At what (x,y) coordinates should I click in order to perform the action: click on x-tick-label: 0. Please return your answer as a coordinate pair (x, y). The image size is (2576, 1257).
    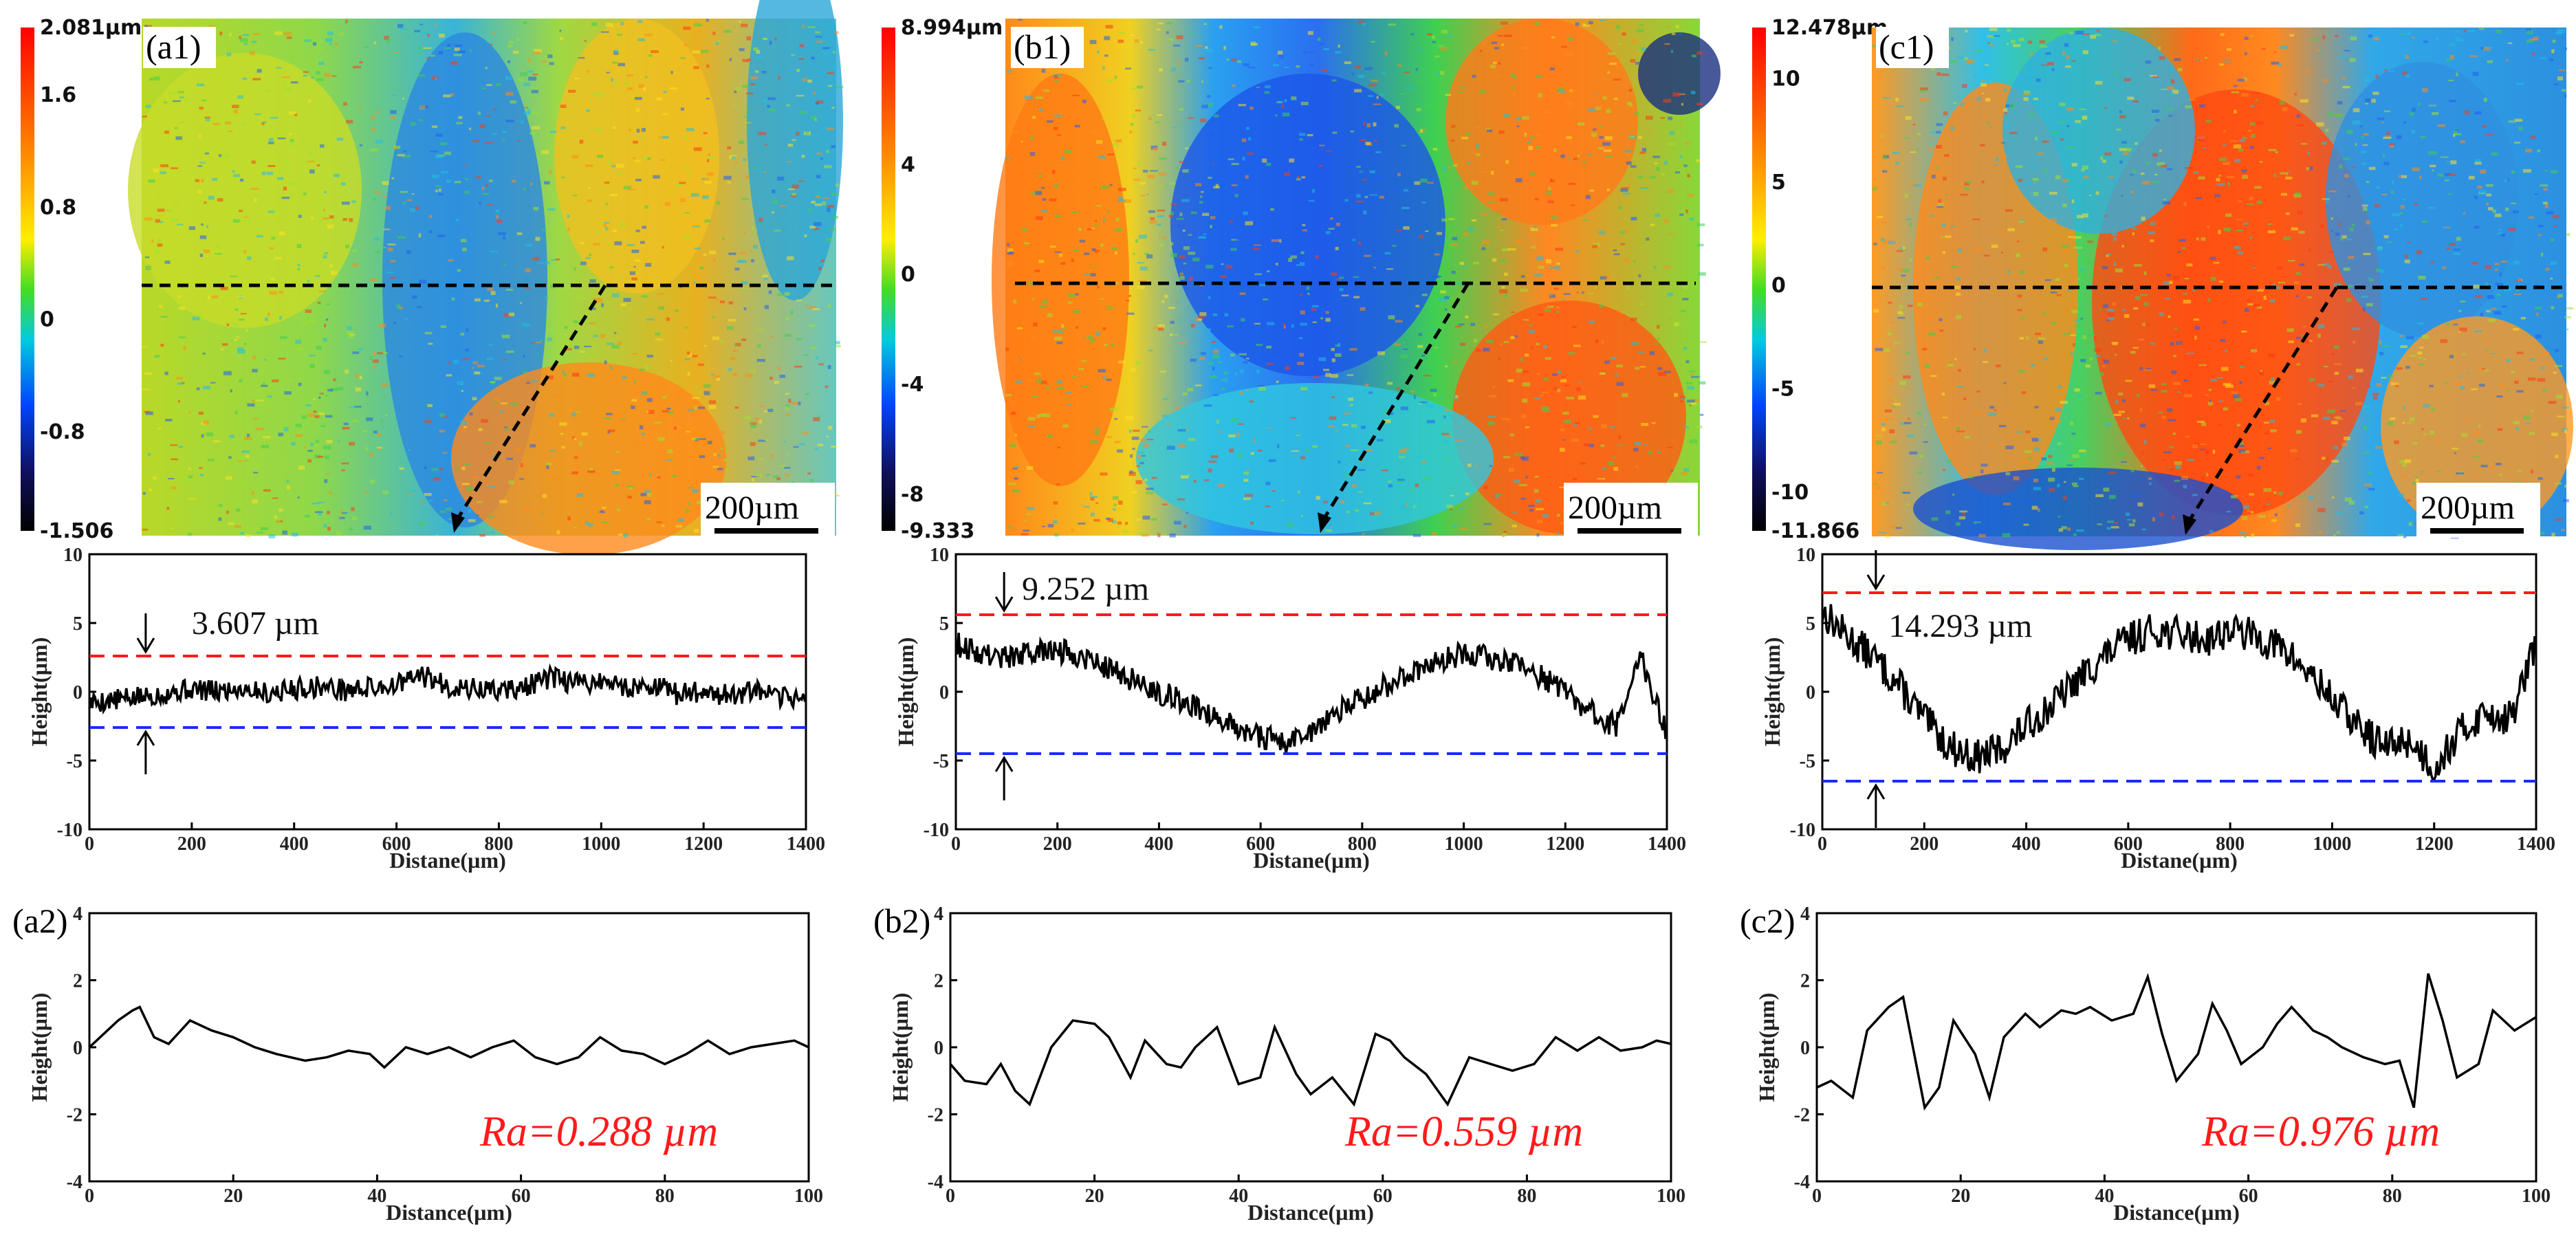
    Looking at the image, I should click on (956, 844).